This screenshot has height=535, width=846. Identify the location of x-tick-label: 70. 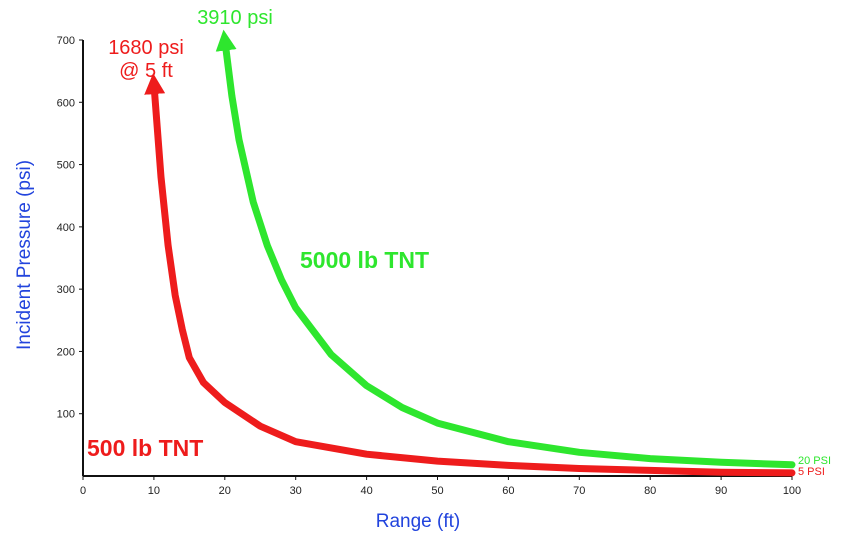
(579, 491).